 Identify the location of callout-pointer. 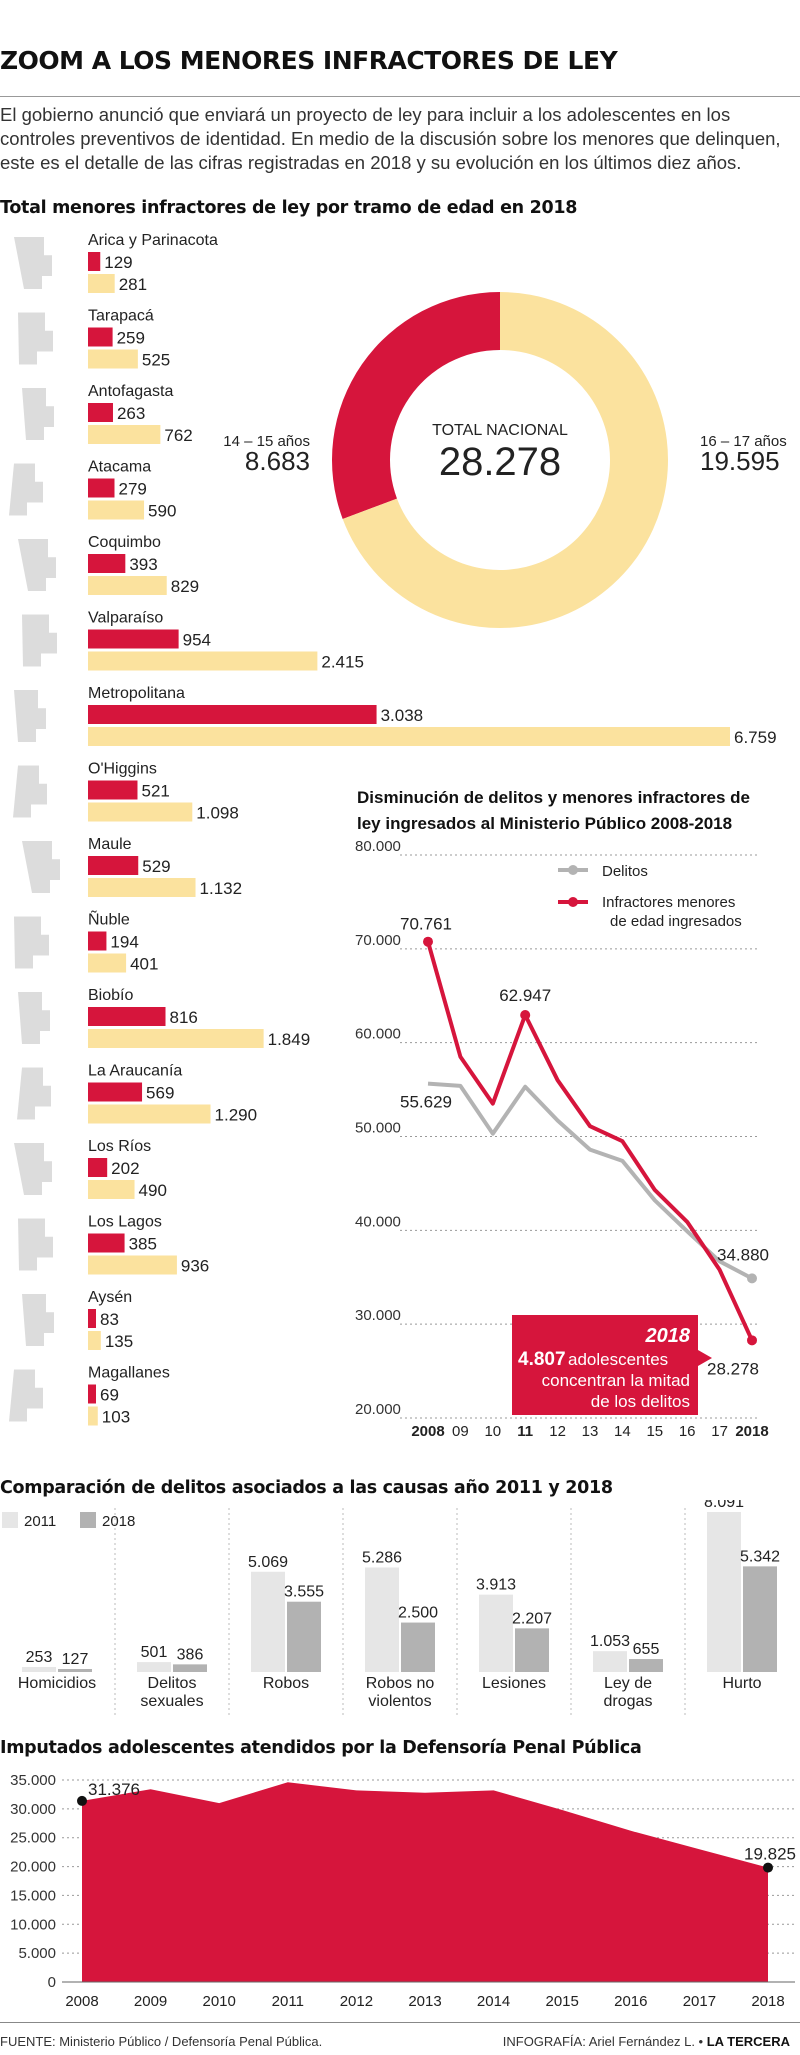
(705, 1358).